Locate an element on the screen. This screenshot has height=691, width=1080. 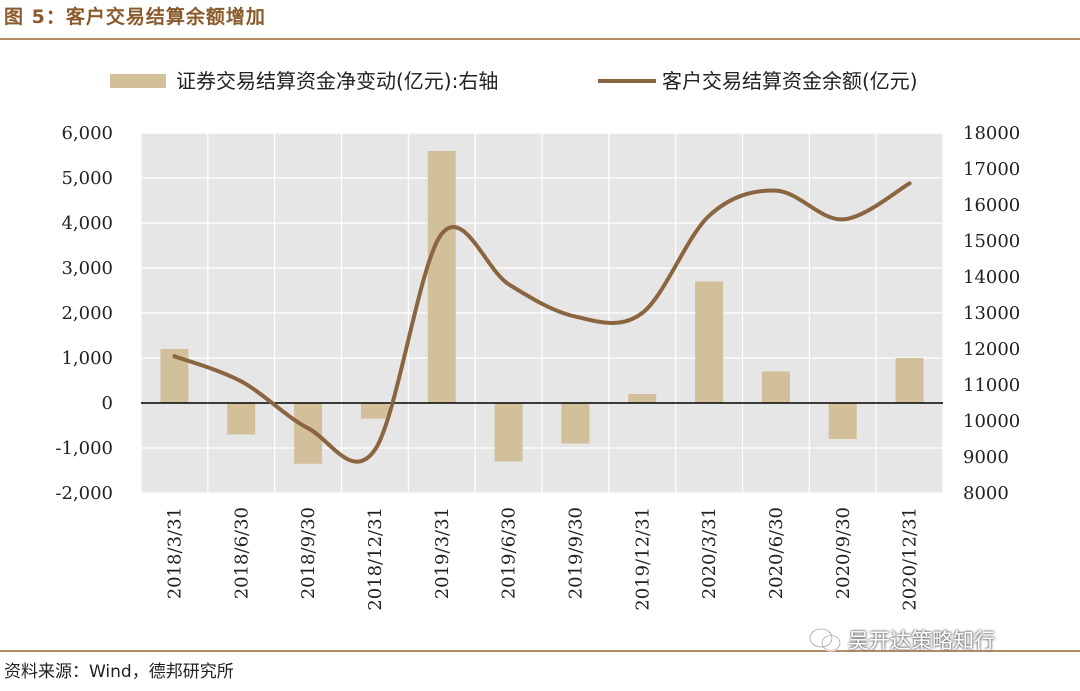
x-axis-tick-label: 2020/6/30 is located at coordinates (776, 553).